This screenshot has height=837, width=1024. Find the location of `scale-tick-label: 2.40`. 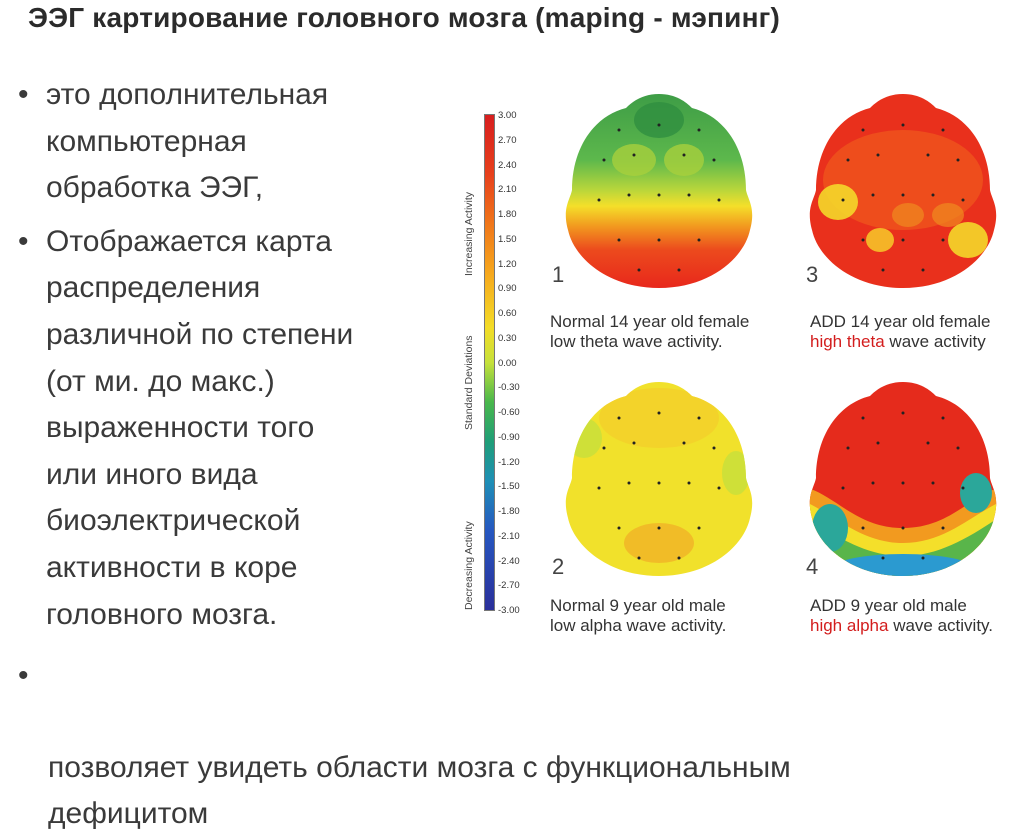

scale-tick-label: 2.40 is located at coordinates (507, 165).